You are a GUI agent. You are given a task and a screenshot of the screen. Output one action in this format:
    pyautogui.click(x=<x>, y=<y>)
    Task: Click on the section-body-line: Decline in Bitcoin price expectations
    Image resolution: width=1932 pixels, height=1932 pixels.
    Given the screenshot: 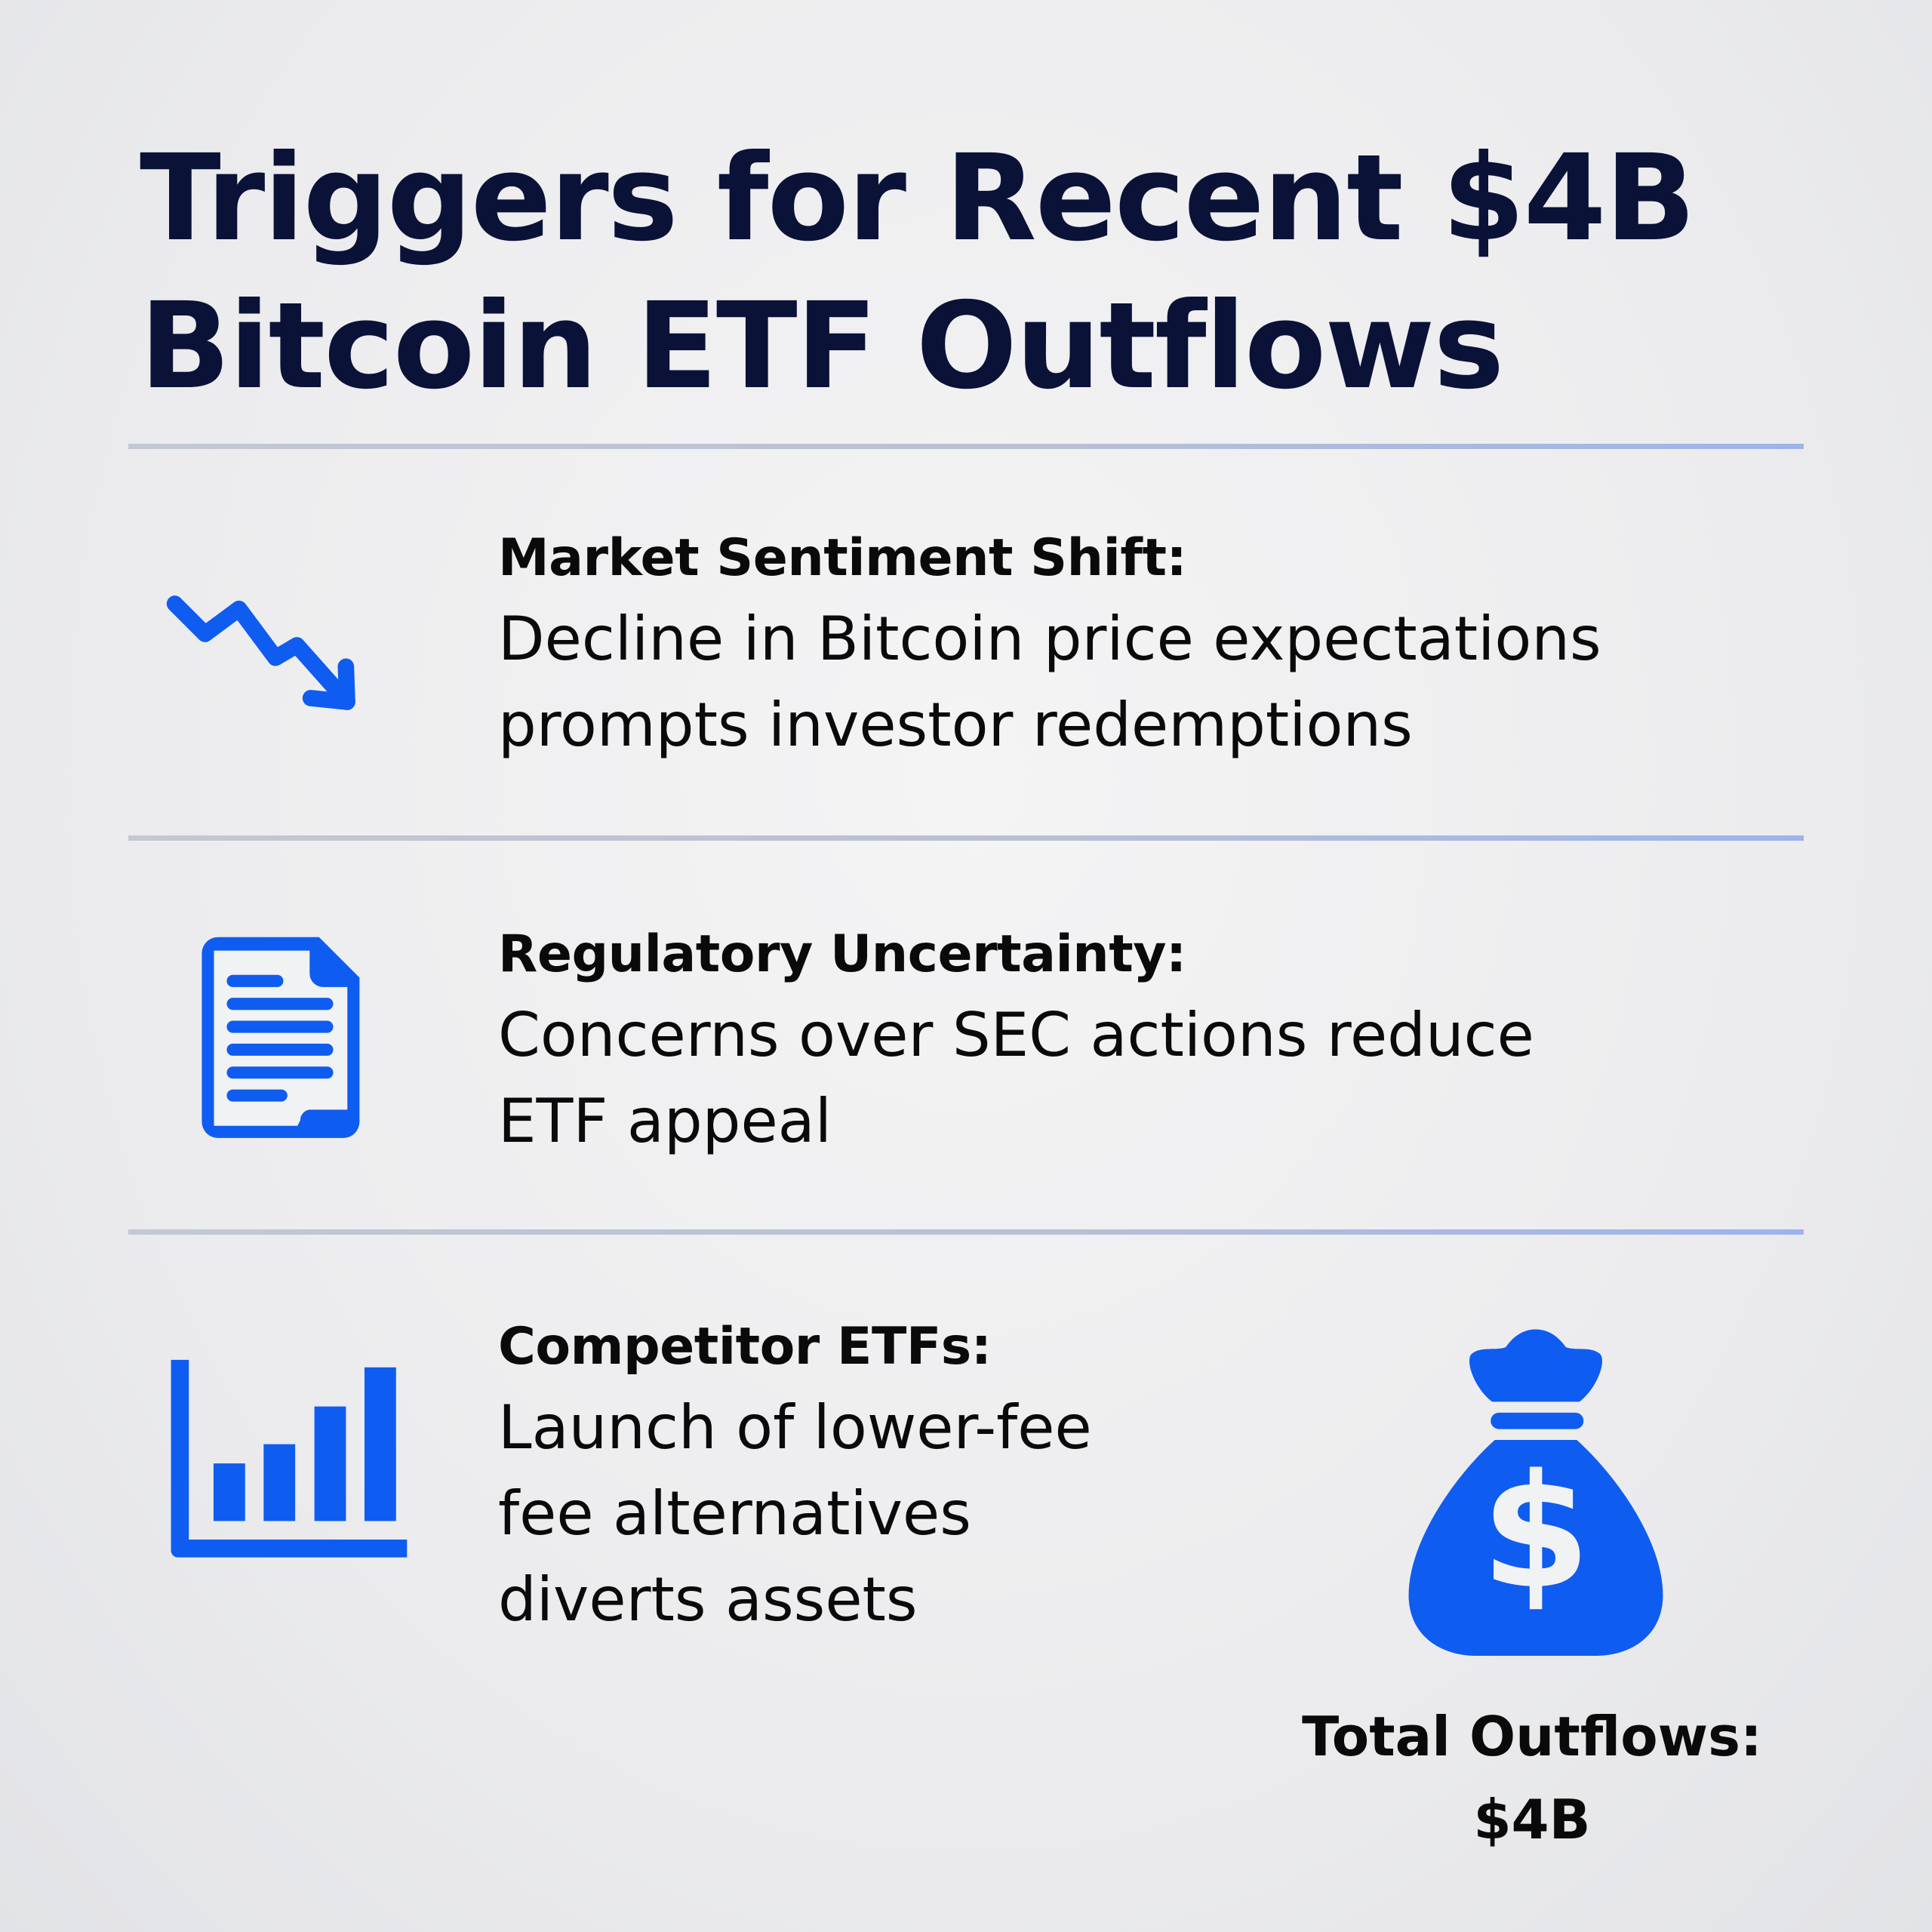 What is the action you would take?
    pyautogui.click(x=1049, y=639)
    